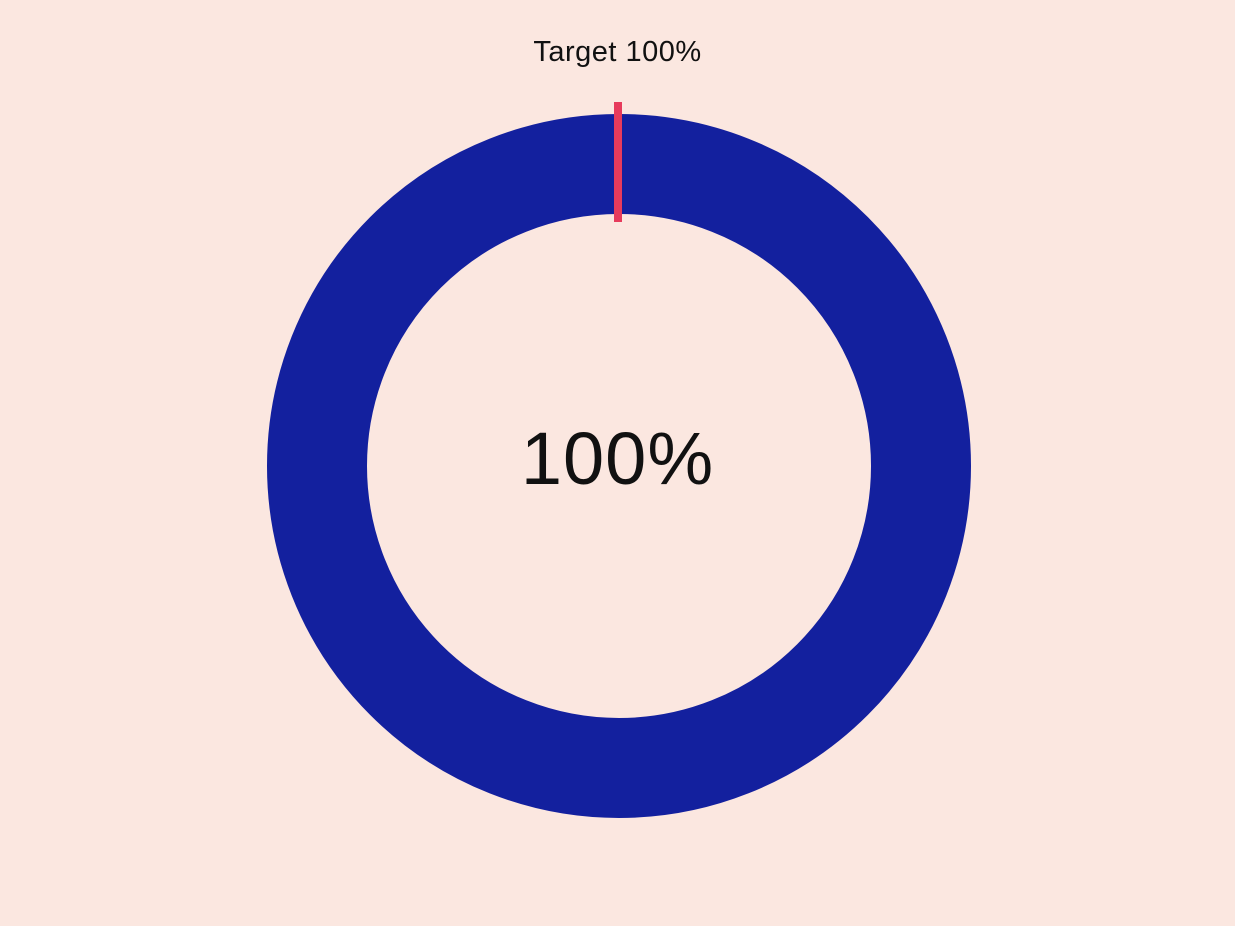 The height and width of the screenshot is (926, 1235). Describe the element at coordinates (617, 458) in the screenshot. I see `center-value-label: 100%` at that location.